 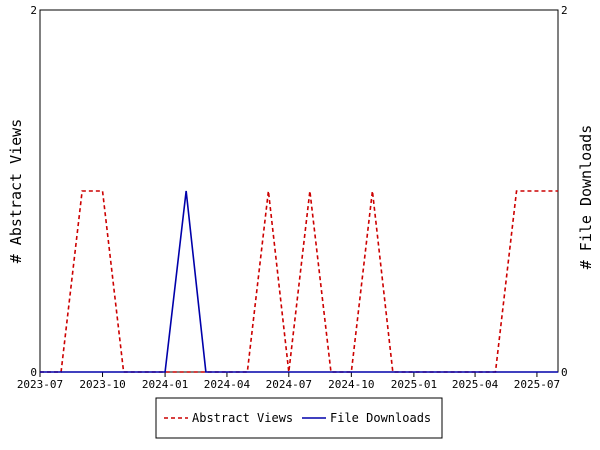 What do you see at coordinates (242, 418) in the screenshot?
I see `legend-label-abstract-views: Abstract Views` at bounding box center [242, 418].